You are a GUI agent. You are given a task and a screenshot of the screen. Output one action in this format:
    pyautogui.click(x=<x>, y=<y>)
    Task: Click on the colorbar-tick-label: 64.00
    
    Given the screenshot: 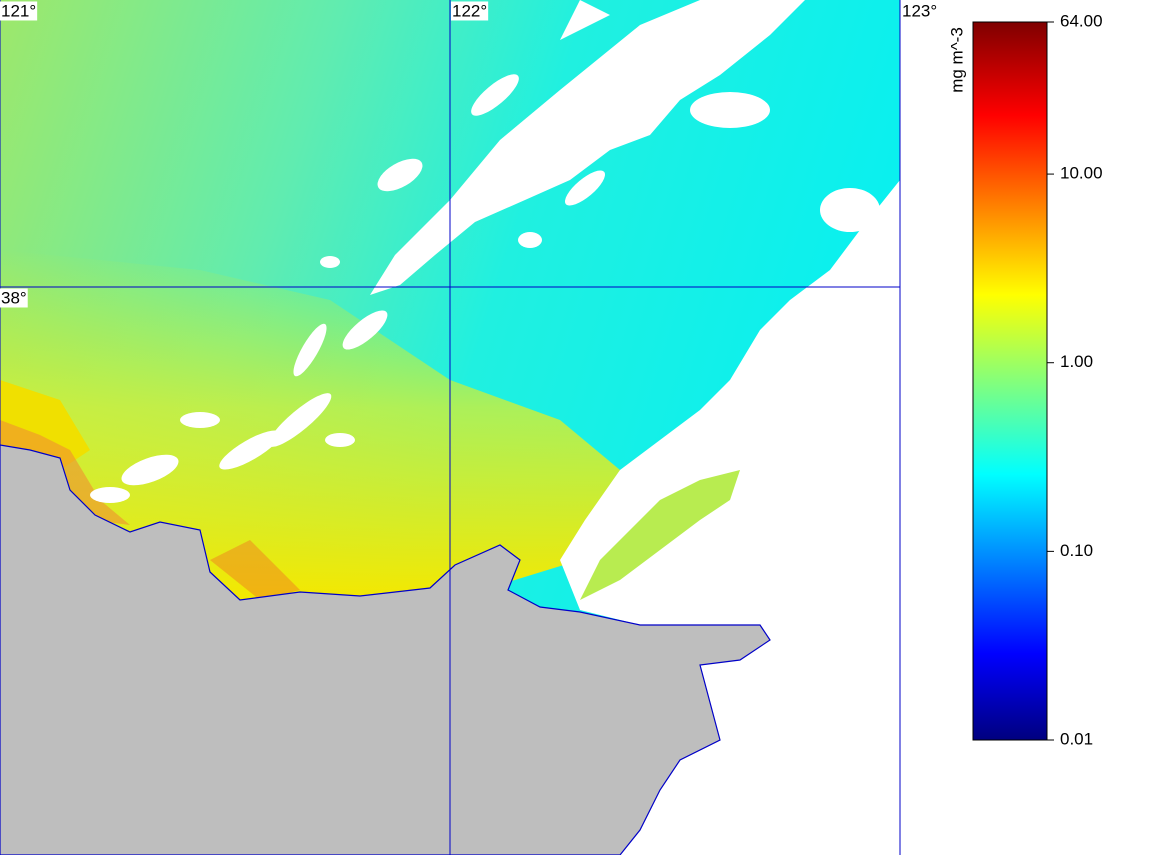 What is the action you would take?
    pyautogui.click(x=1081, y=20)
    